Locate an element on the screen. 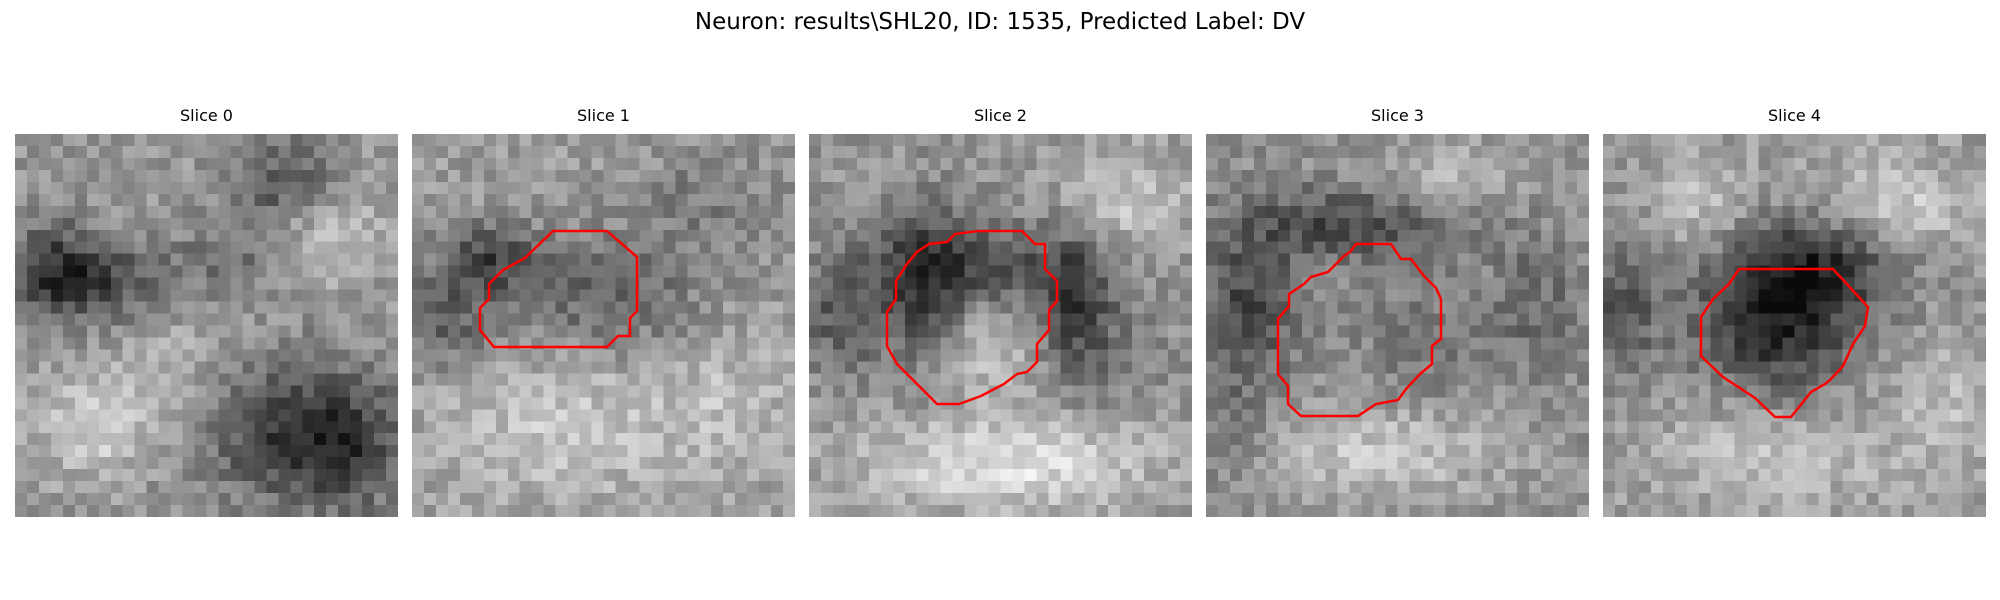 The image size is (2000, 600). slice-panel-2: Slice 2 is located at coordinates (1000, 311).